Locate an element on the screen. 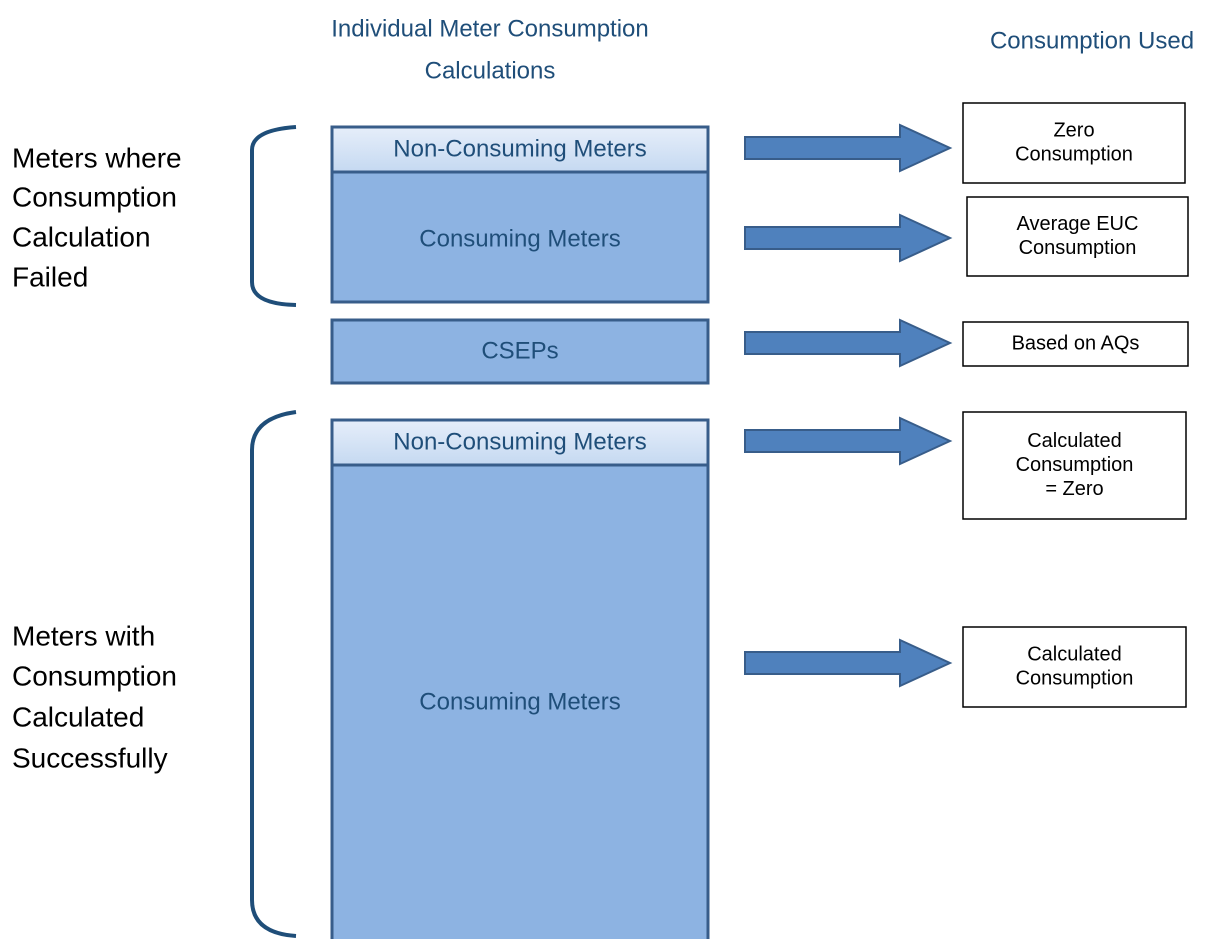  group-label: Calculated is located at coordinates (78, 716).